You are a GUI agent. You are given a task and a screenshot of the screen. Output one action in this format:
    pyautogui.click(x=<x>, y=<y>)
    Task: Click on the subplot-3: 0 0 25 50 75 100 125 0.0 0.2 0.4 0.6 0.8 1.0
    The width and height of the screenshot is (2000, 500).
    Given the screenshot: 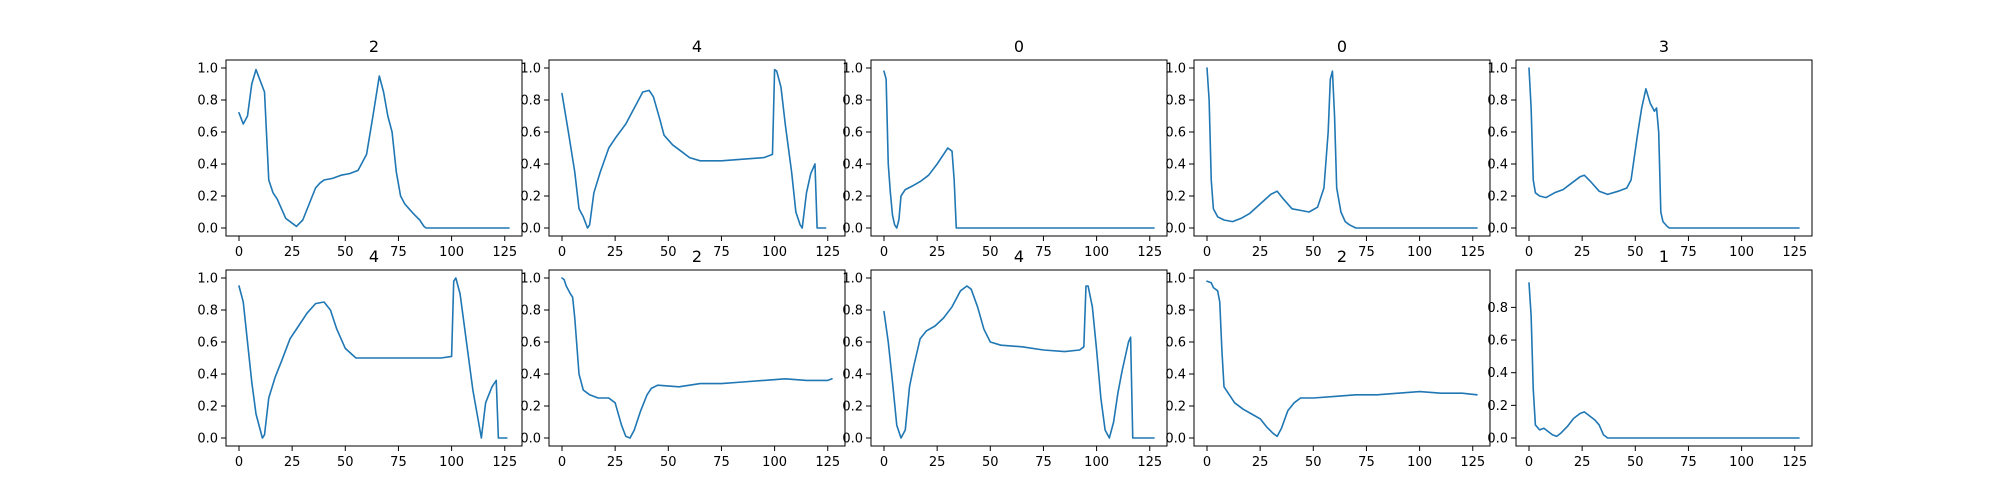 What is the action you would take?
    pyautogui.click(x=1328, y=148)
    